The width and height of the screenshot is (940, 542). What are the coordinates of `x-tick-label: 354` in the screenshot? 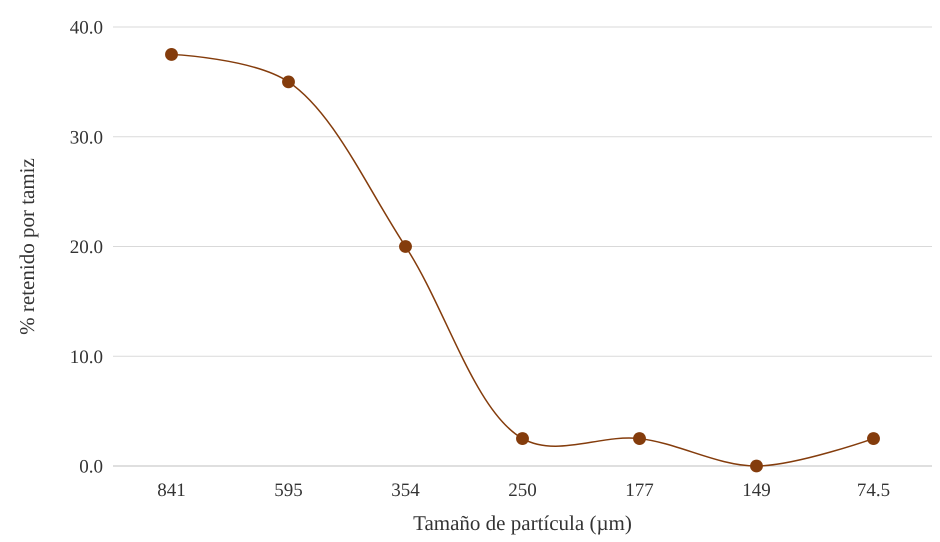 It's located at (405, 490).